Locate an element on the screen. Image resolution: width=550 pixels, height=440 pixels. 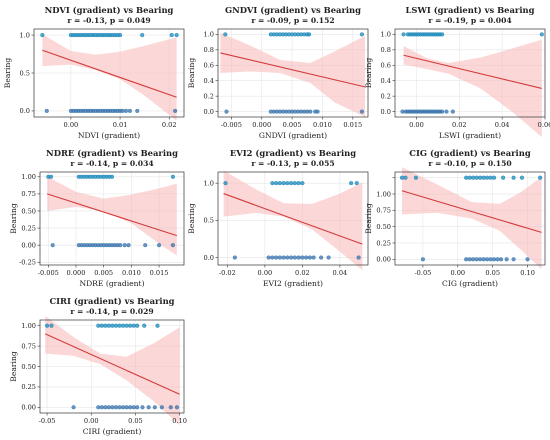
y-tick-label: 0.50 is located at coordinates (28, 367).